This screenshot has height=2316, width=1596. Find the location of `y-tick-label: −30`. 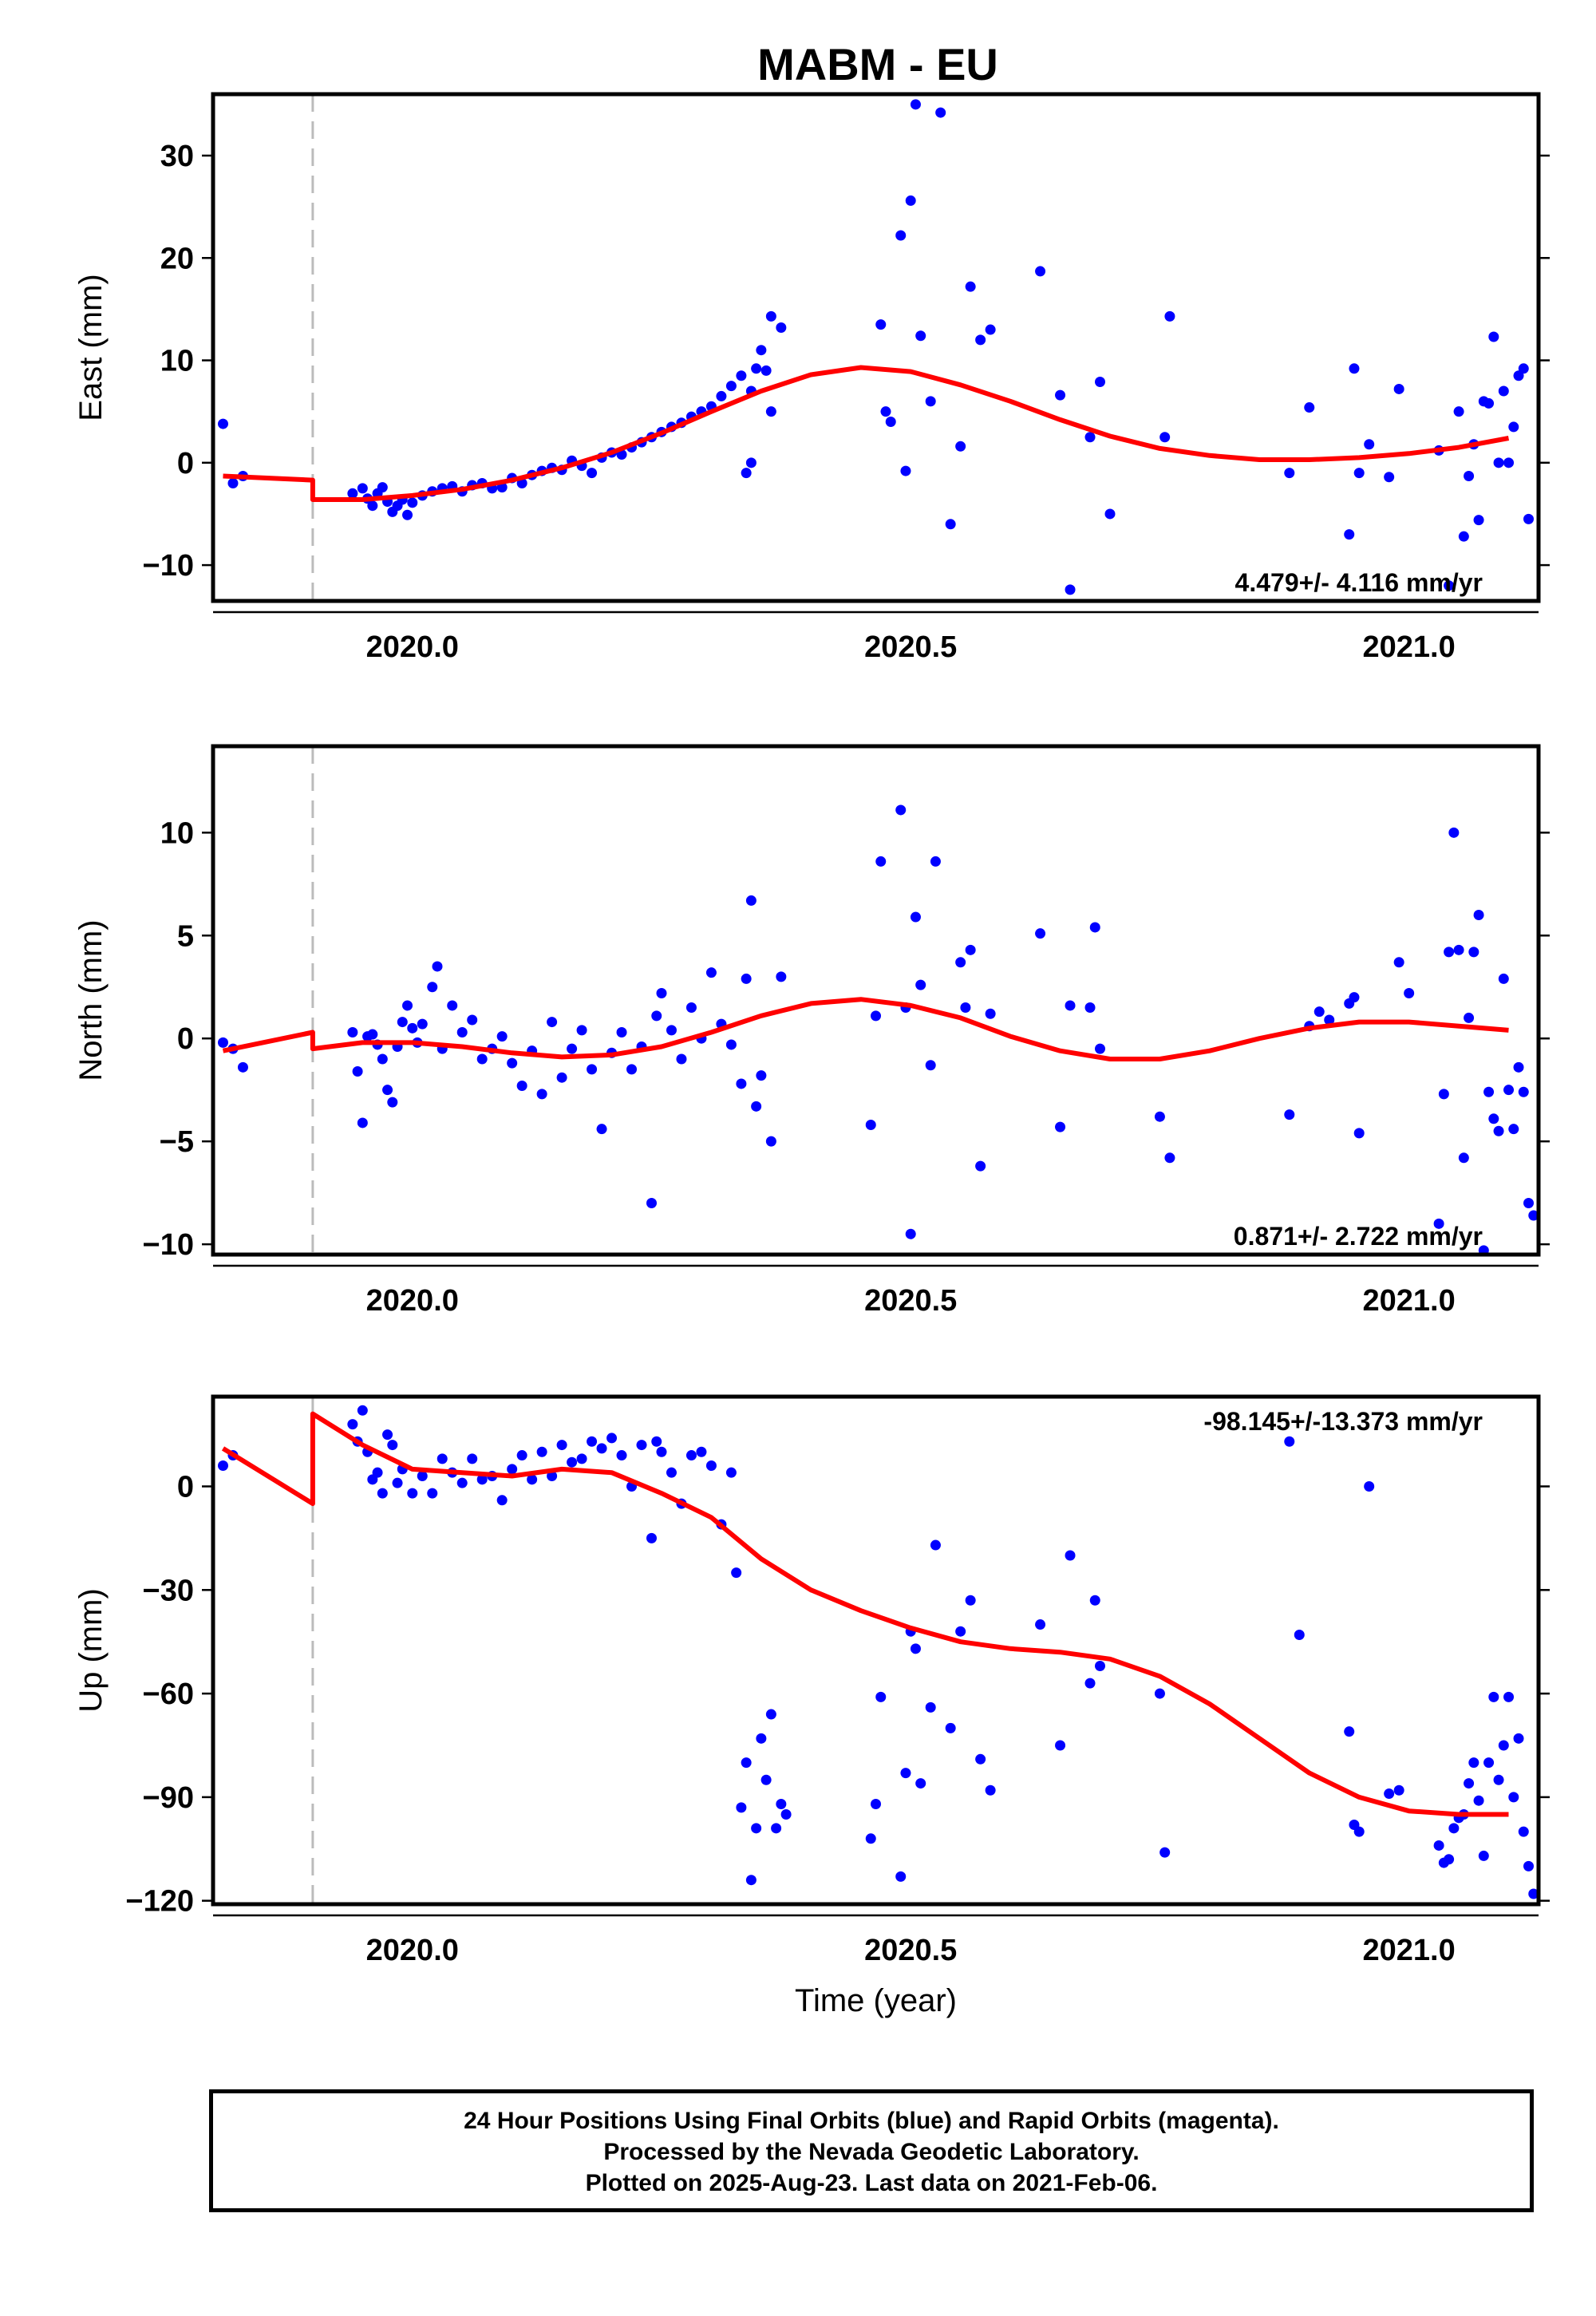

y-tick-label: −30 is located at coordinates (168, 1590).